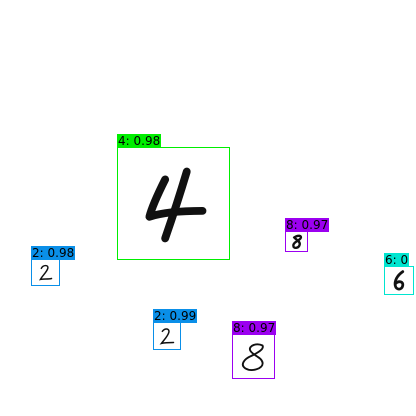  Describe the element at coordinates (53, 253) in the screenshot. I see `detection-label: 2: 0.98` at that location.